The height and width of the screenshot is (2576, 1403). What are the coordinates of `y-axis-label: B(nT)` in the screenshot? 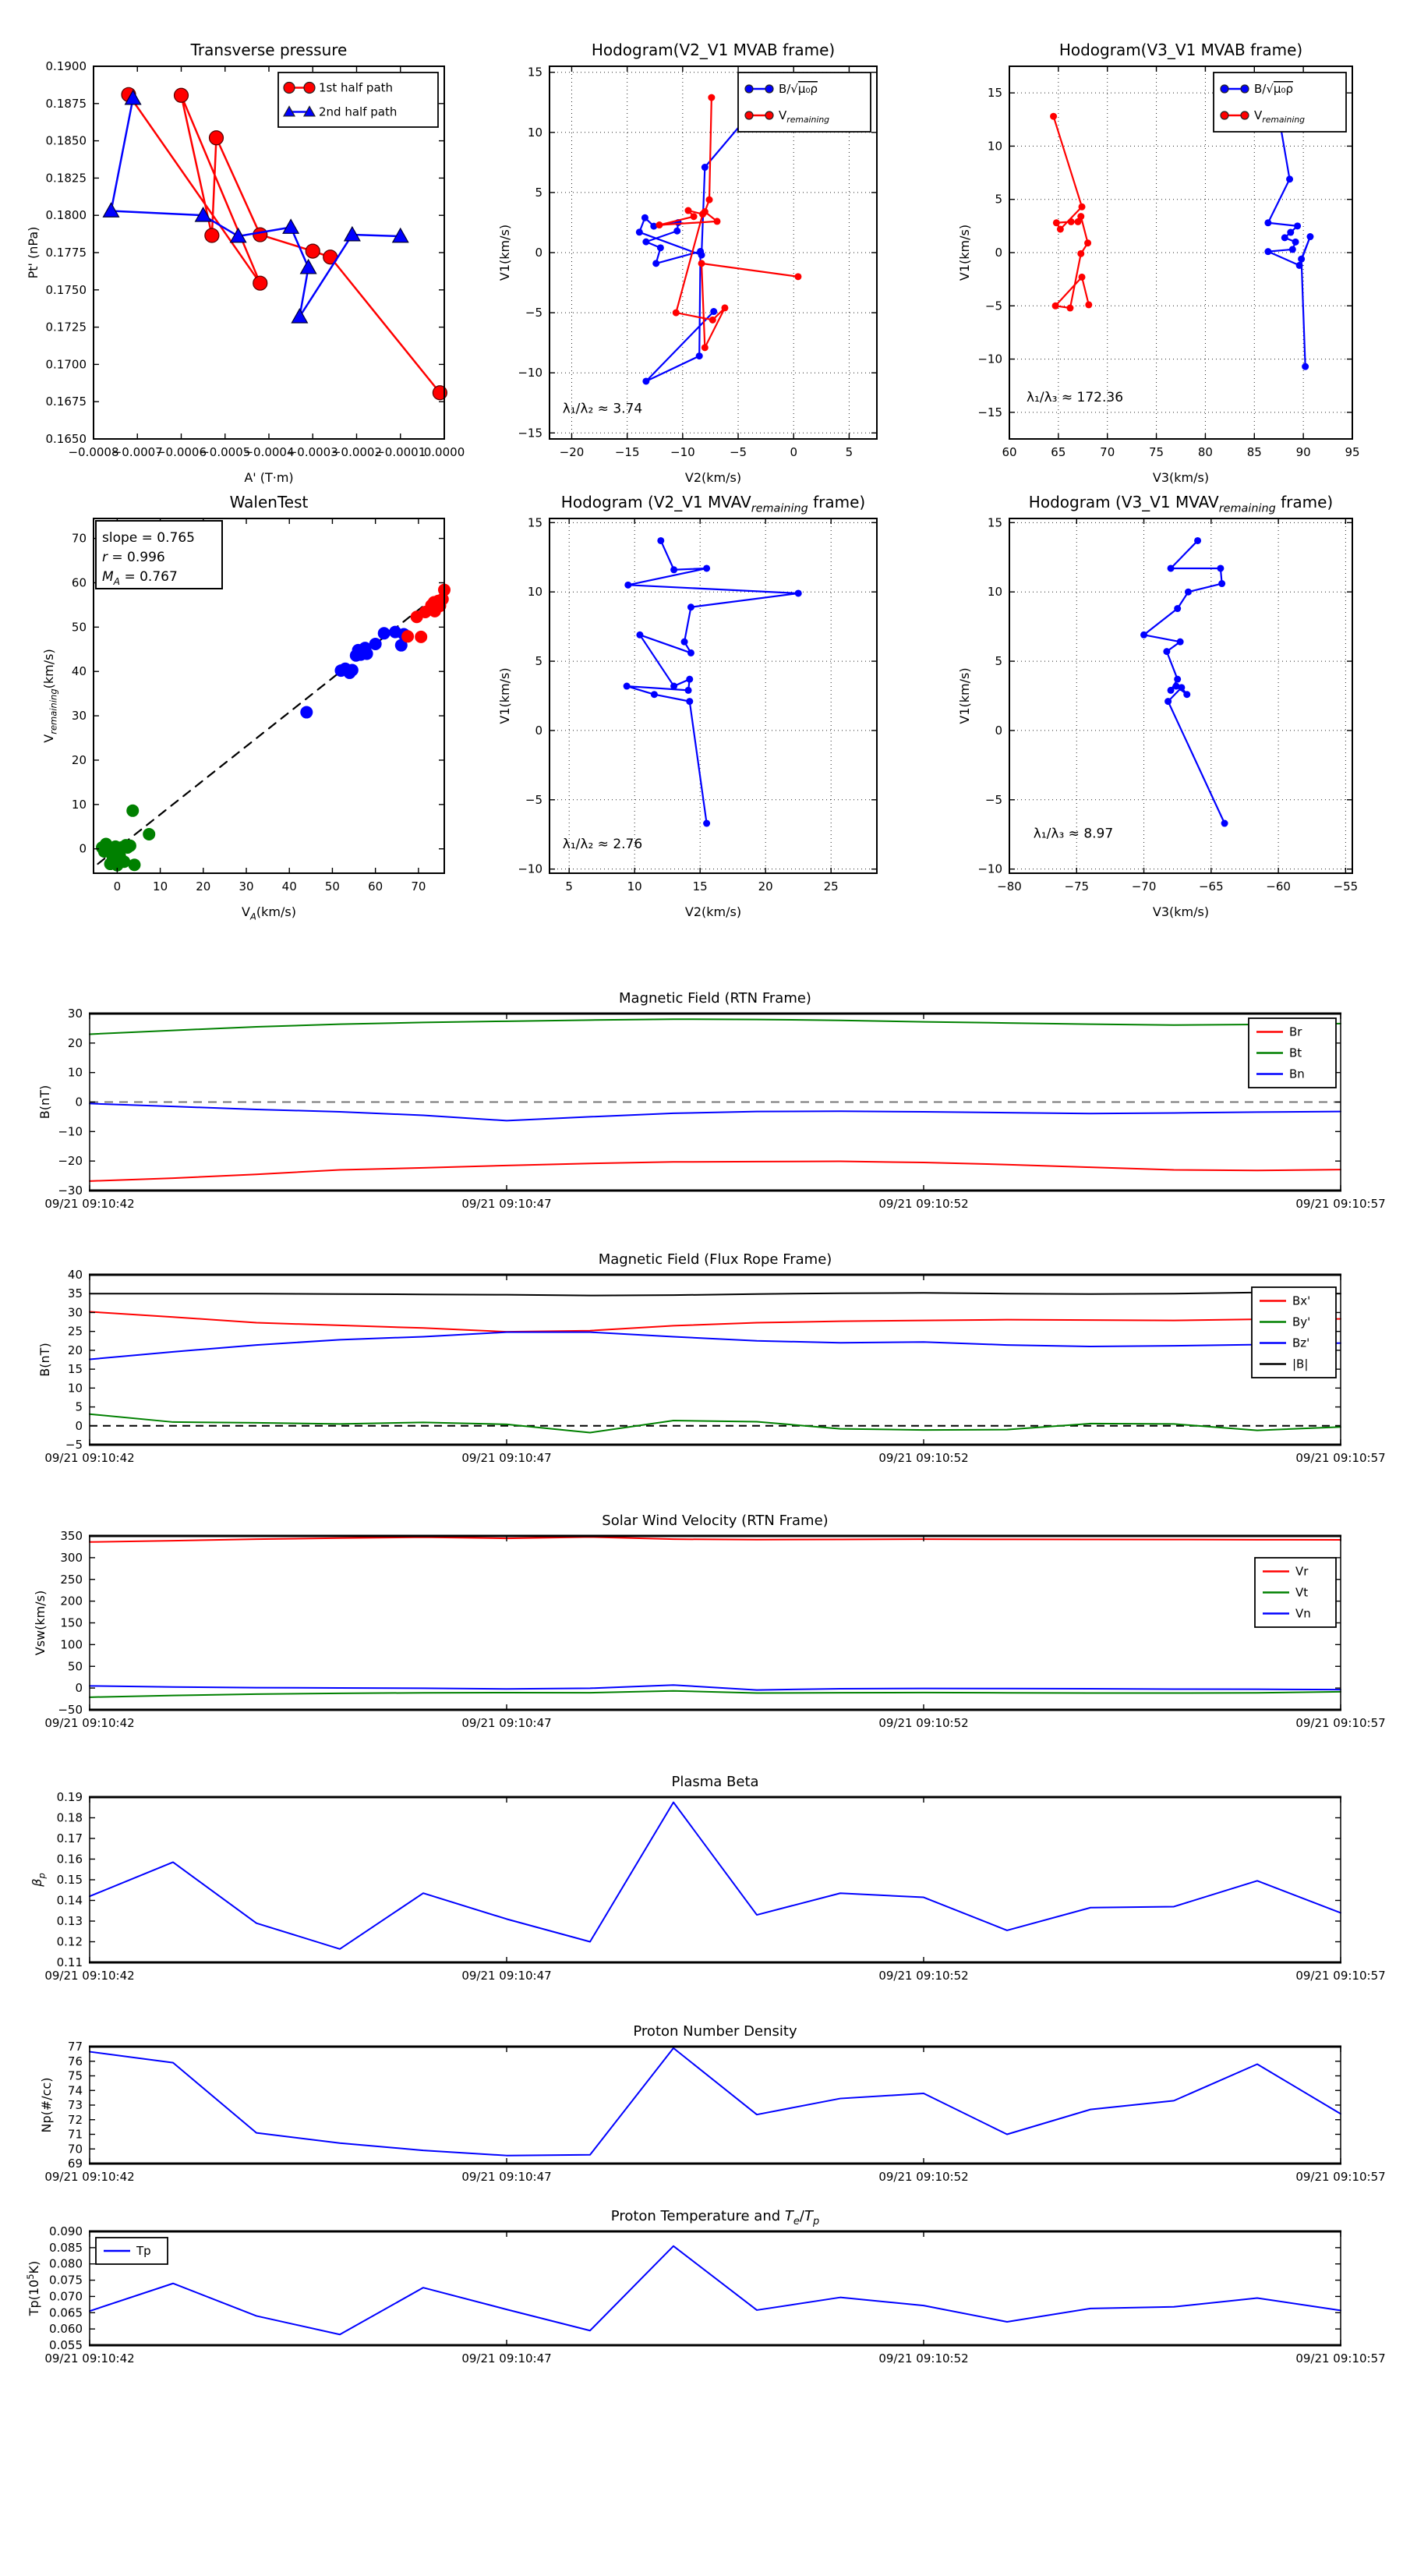 It's located at (44, 1359).